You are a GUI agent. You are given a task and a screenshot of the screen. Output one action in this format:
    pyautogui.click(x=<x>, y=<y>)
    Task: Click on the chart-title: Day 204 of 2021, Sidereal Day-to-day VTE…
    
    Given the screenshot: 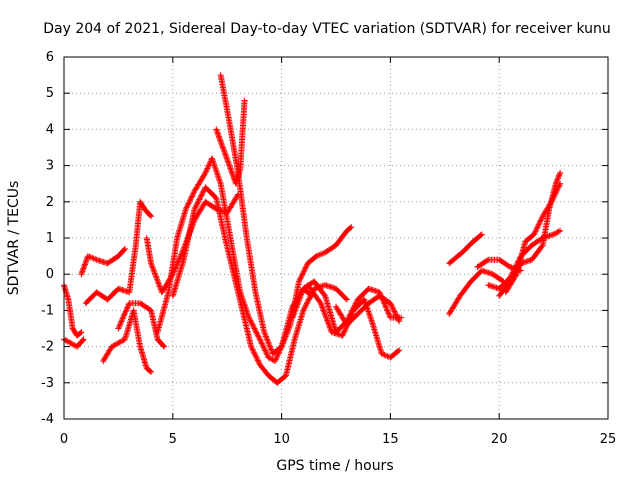 What is the action you would take?
    pyautogui.click(x=327, y=29)
    